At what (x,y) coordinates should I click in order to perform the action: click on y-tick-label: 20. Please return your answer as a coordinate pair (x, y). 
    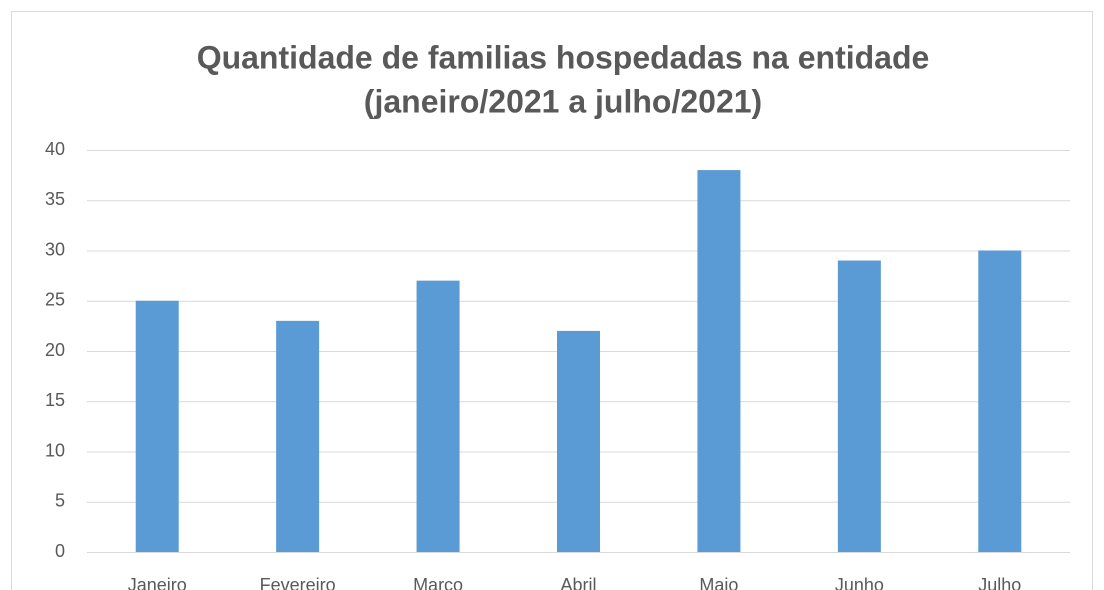
    Looking at the image, I should click on (55, 350).